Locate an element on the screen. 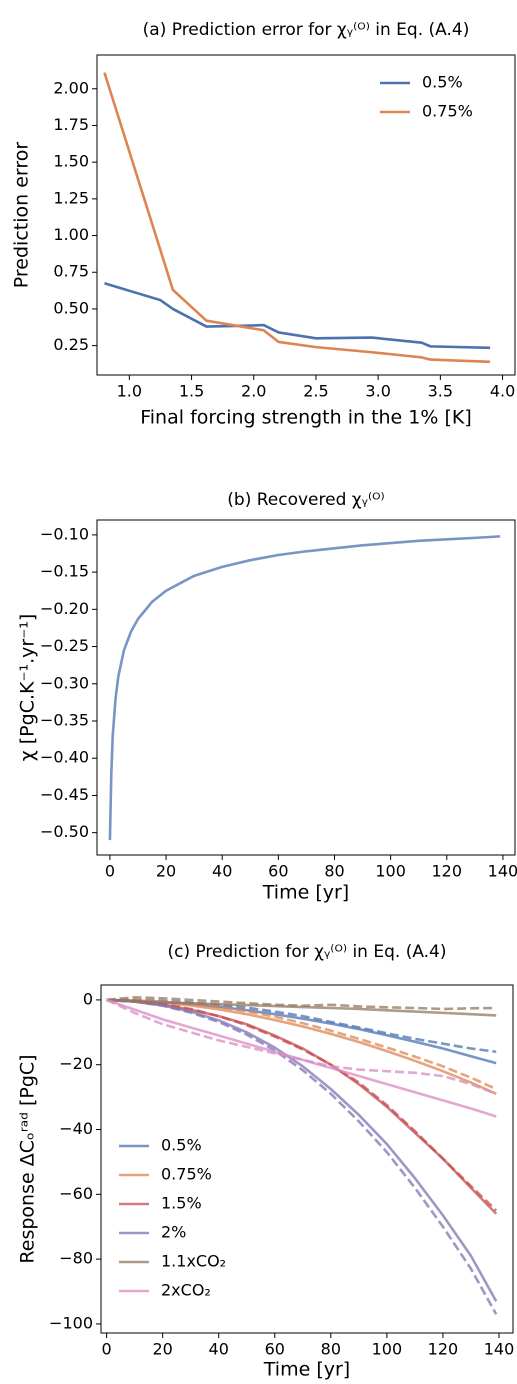 The width and height of the screenshot is (517, 1384). legend-label: 2xCO₂ is located at coordinates (186, 1290).